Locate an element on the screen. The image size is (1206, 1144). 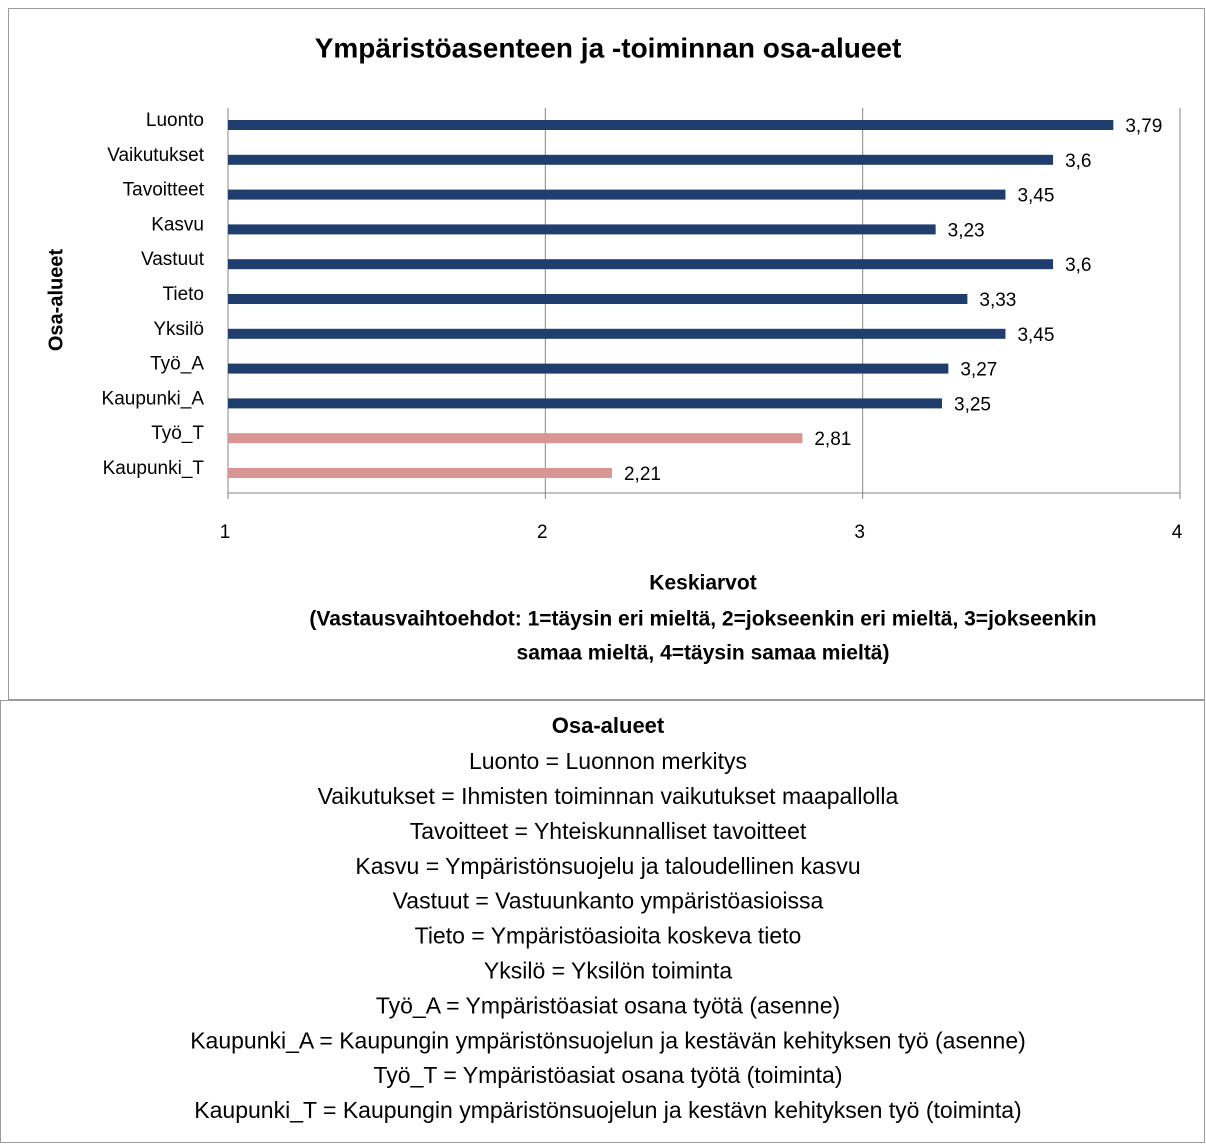
y-tick-label: Tieto is located at coordinates (183, 294).